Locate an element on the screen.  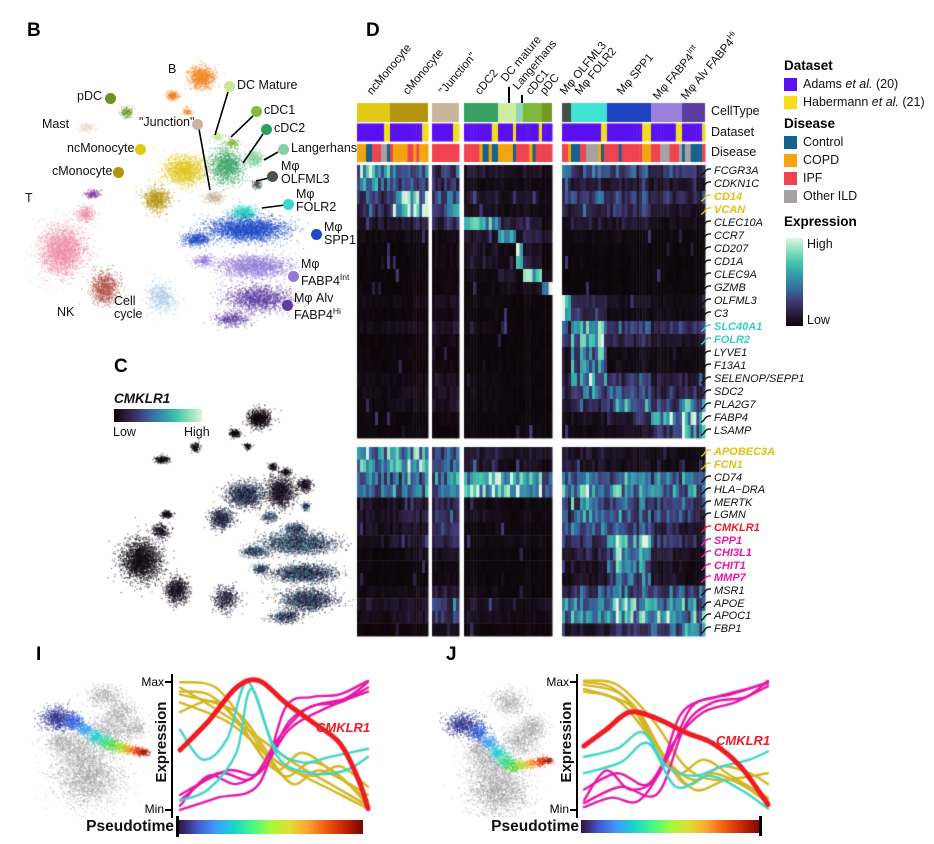
legend-expression-title: Expression is located at coordinates (820, 221).